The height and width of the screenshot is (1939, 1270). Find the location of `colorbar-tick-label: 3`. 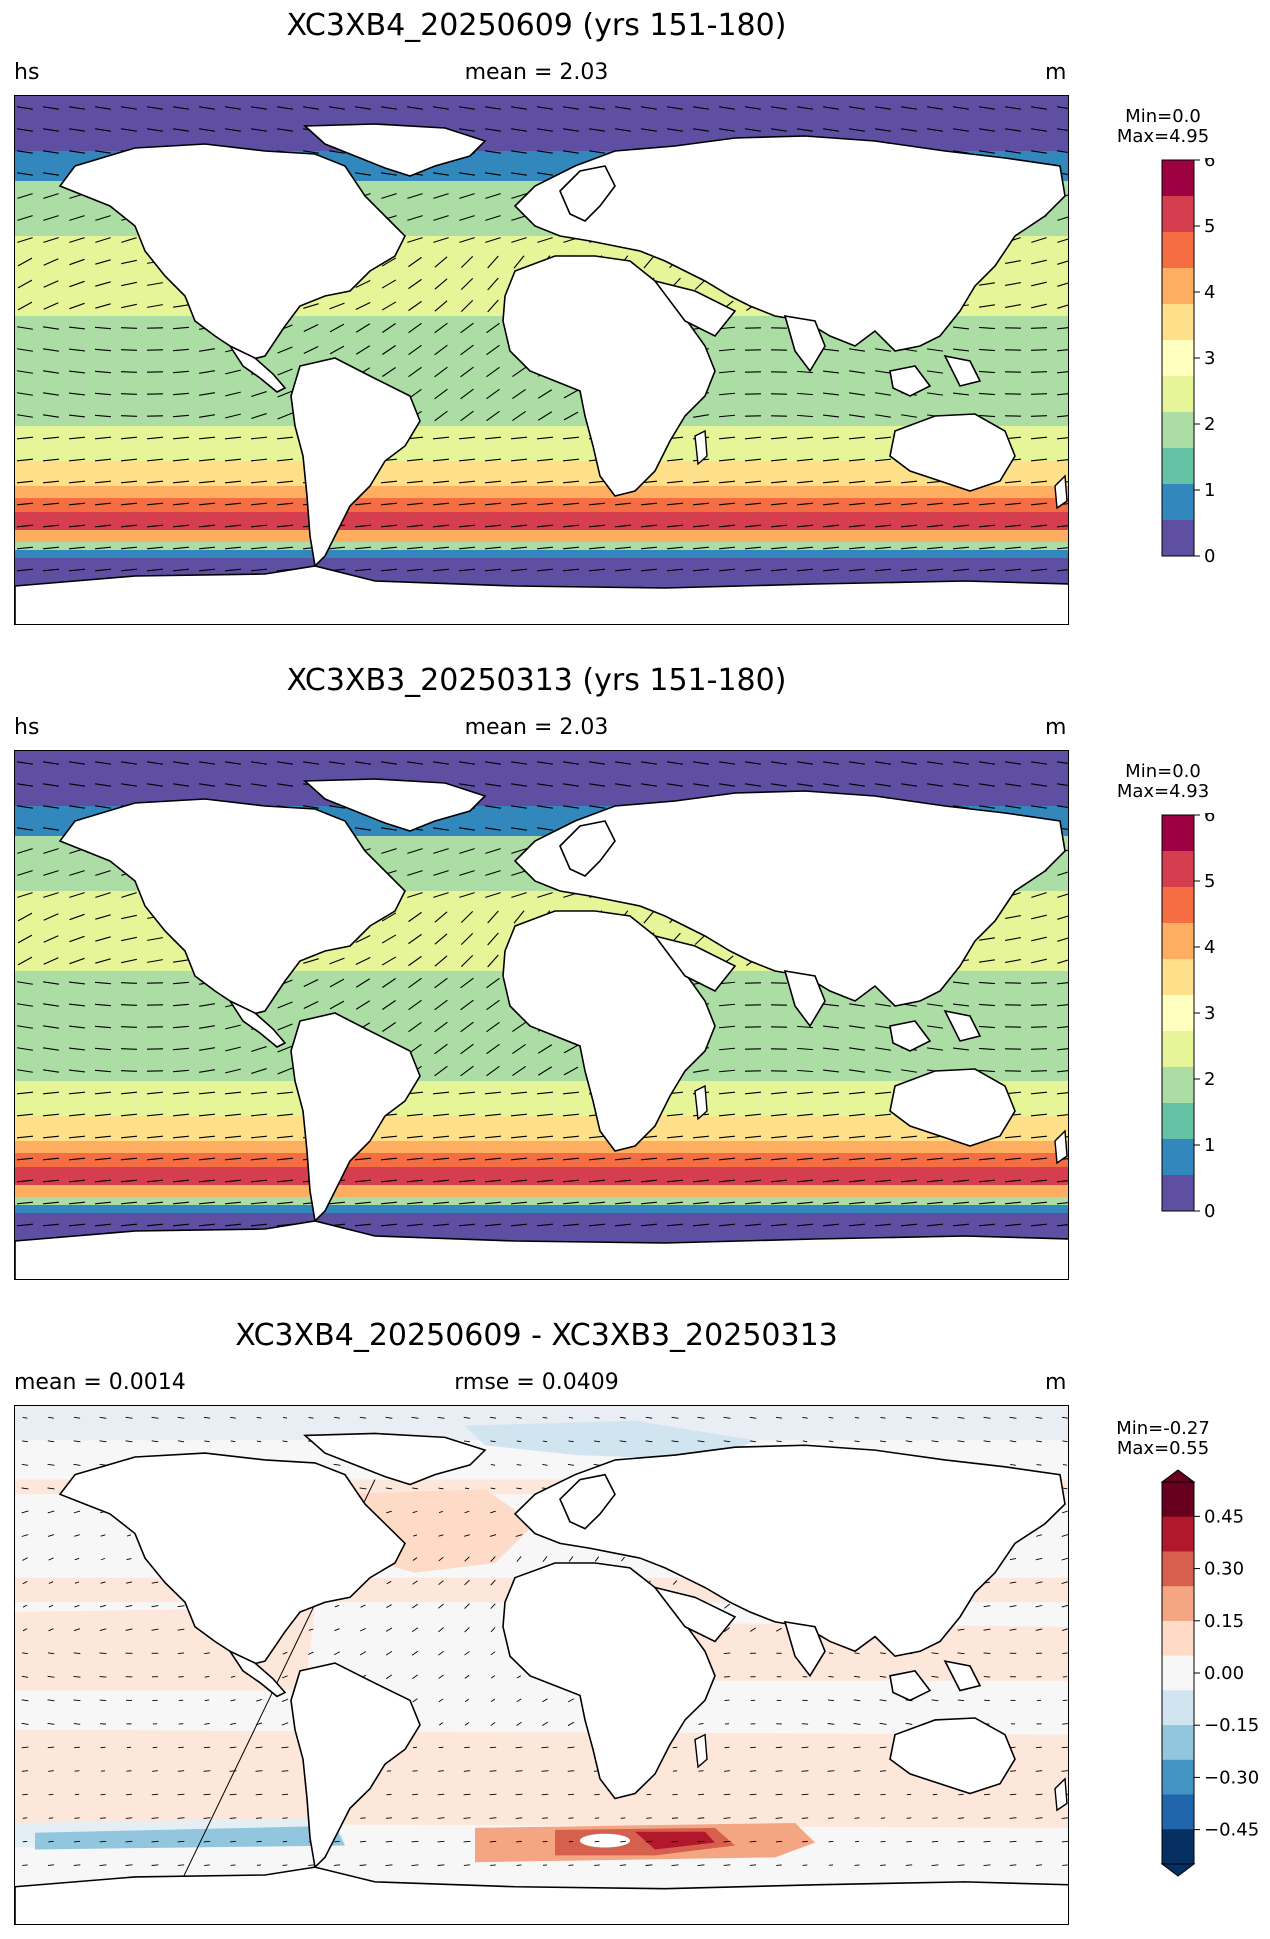

colorbar-tick-label: 3 is located at coordinates (1209, 358).